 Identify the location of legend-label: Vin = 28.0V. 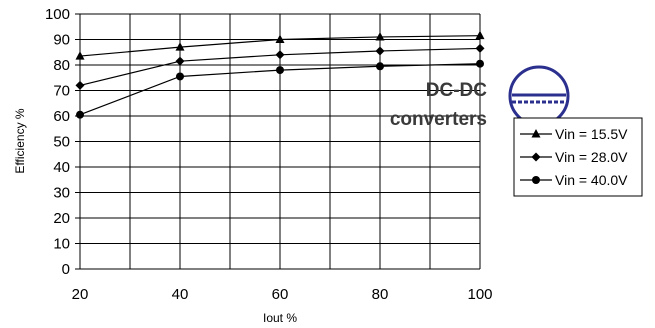
(591, 157).